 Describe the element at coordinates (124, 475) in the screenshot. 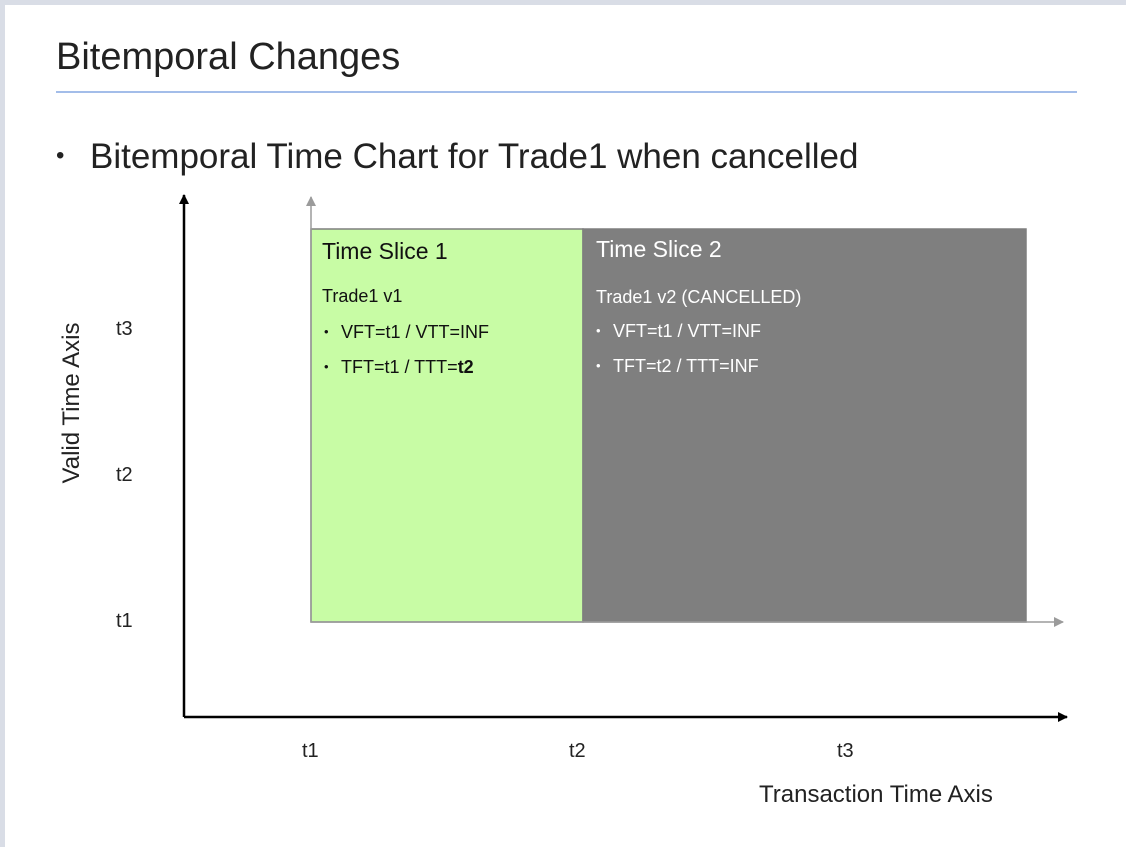

I see `valid-tick-t2: t2` at that location.